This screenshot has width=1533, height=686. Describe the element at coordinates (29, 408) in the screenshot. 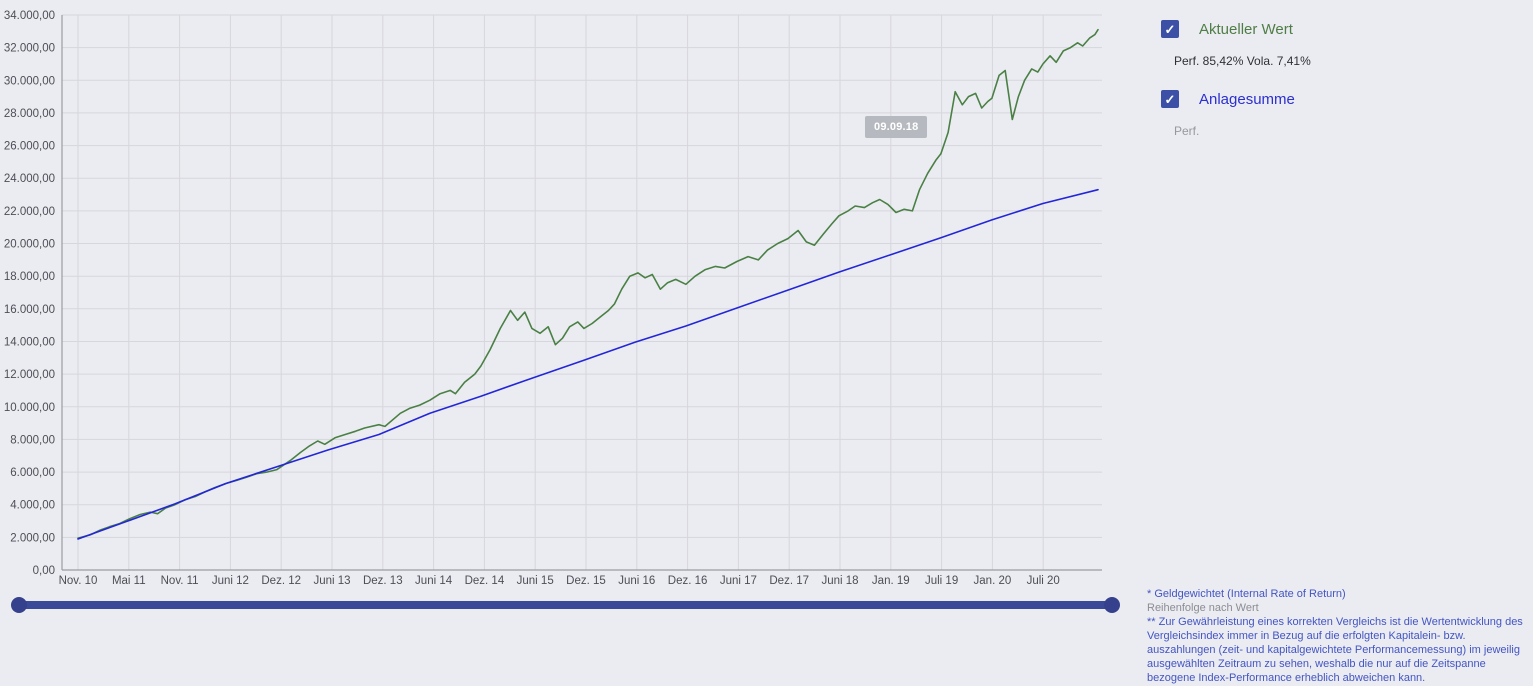

I see `y-tick-label: 10.000,00` at that location.